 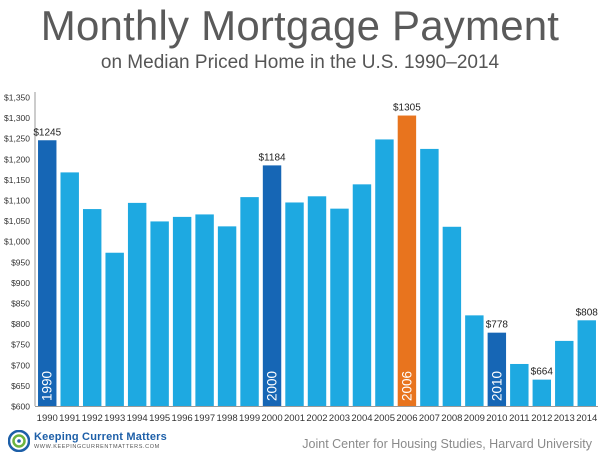 What do you see at coordinates (17, 221) in the screenshot?
I see `y-tick-label: $1,050` at bounding box center [17, 221].